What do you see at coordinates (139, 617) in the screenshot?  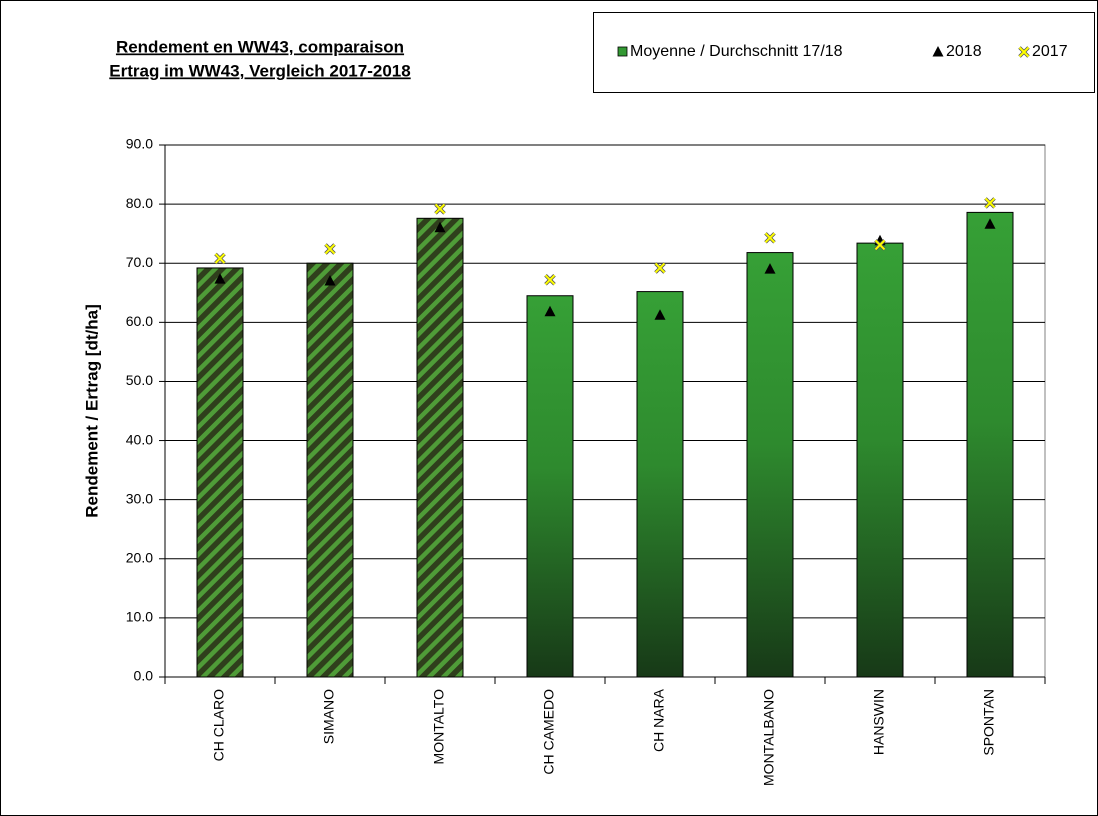 I see `y-tick-label: 10.0` at bounding box center [139, 617].